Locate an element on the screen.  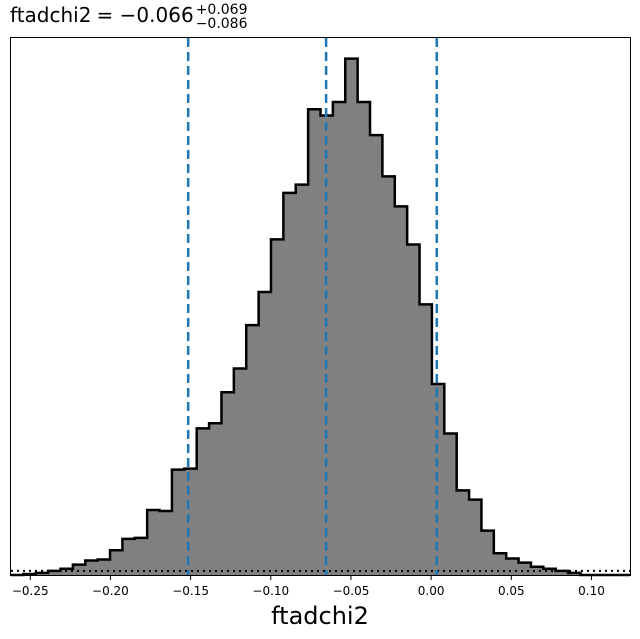
x-tick-label: −0.05 is located at coordinates (351, 591).